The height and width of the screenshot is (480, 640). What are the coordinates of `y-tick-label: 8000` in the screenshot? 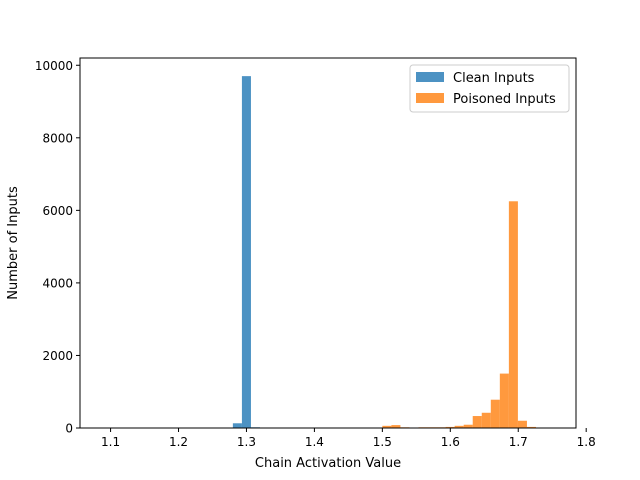 It's located at (57, 138).